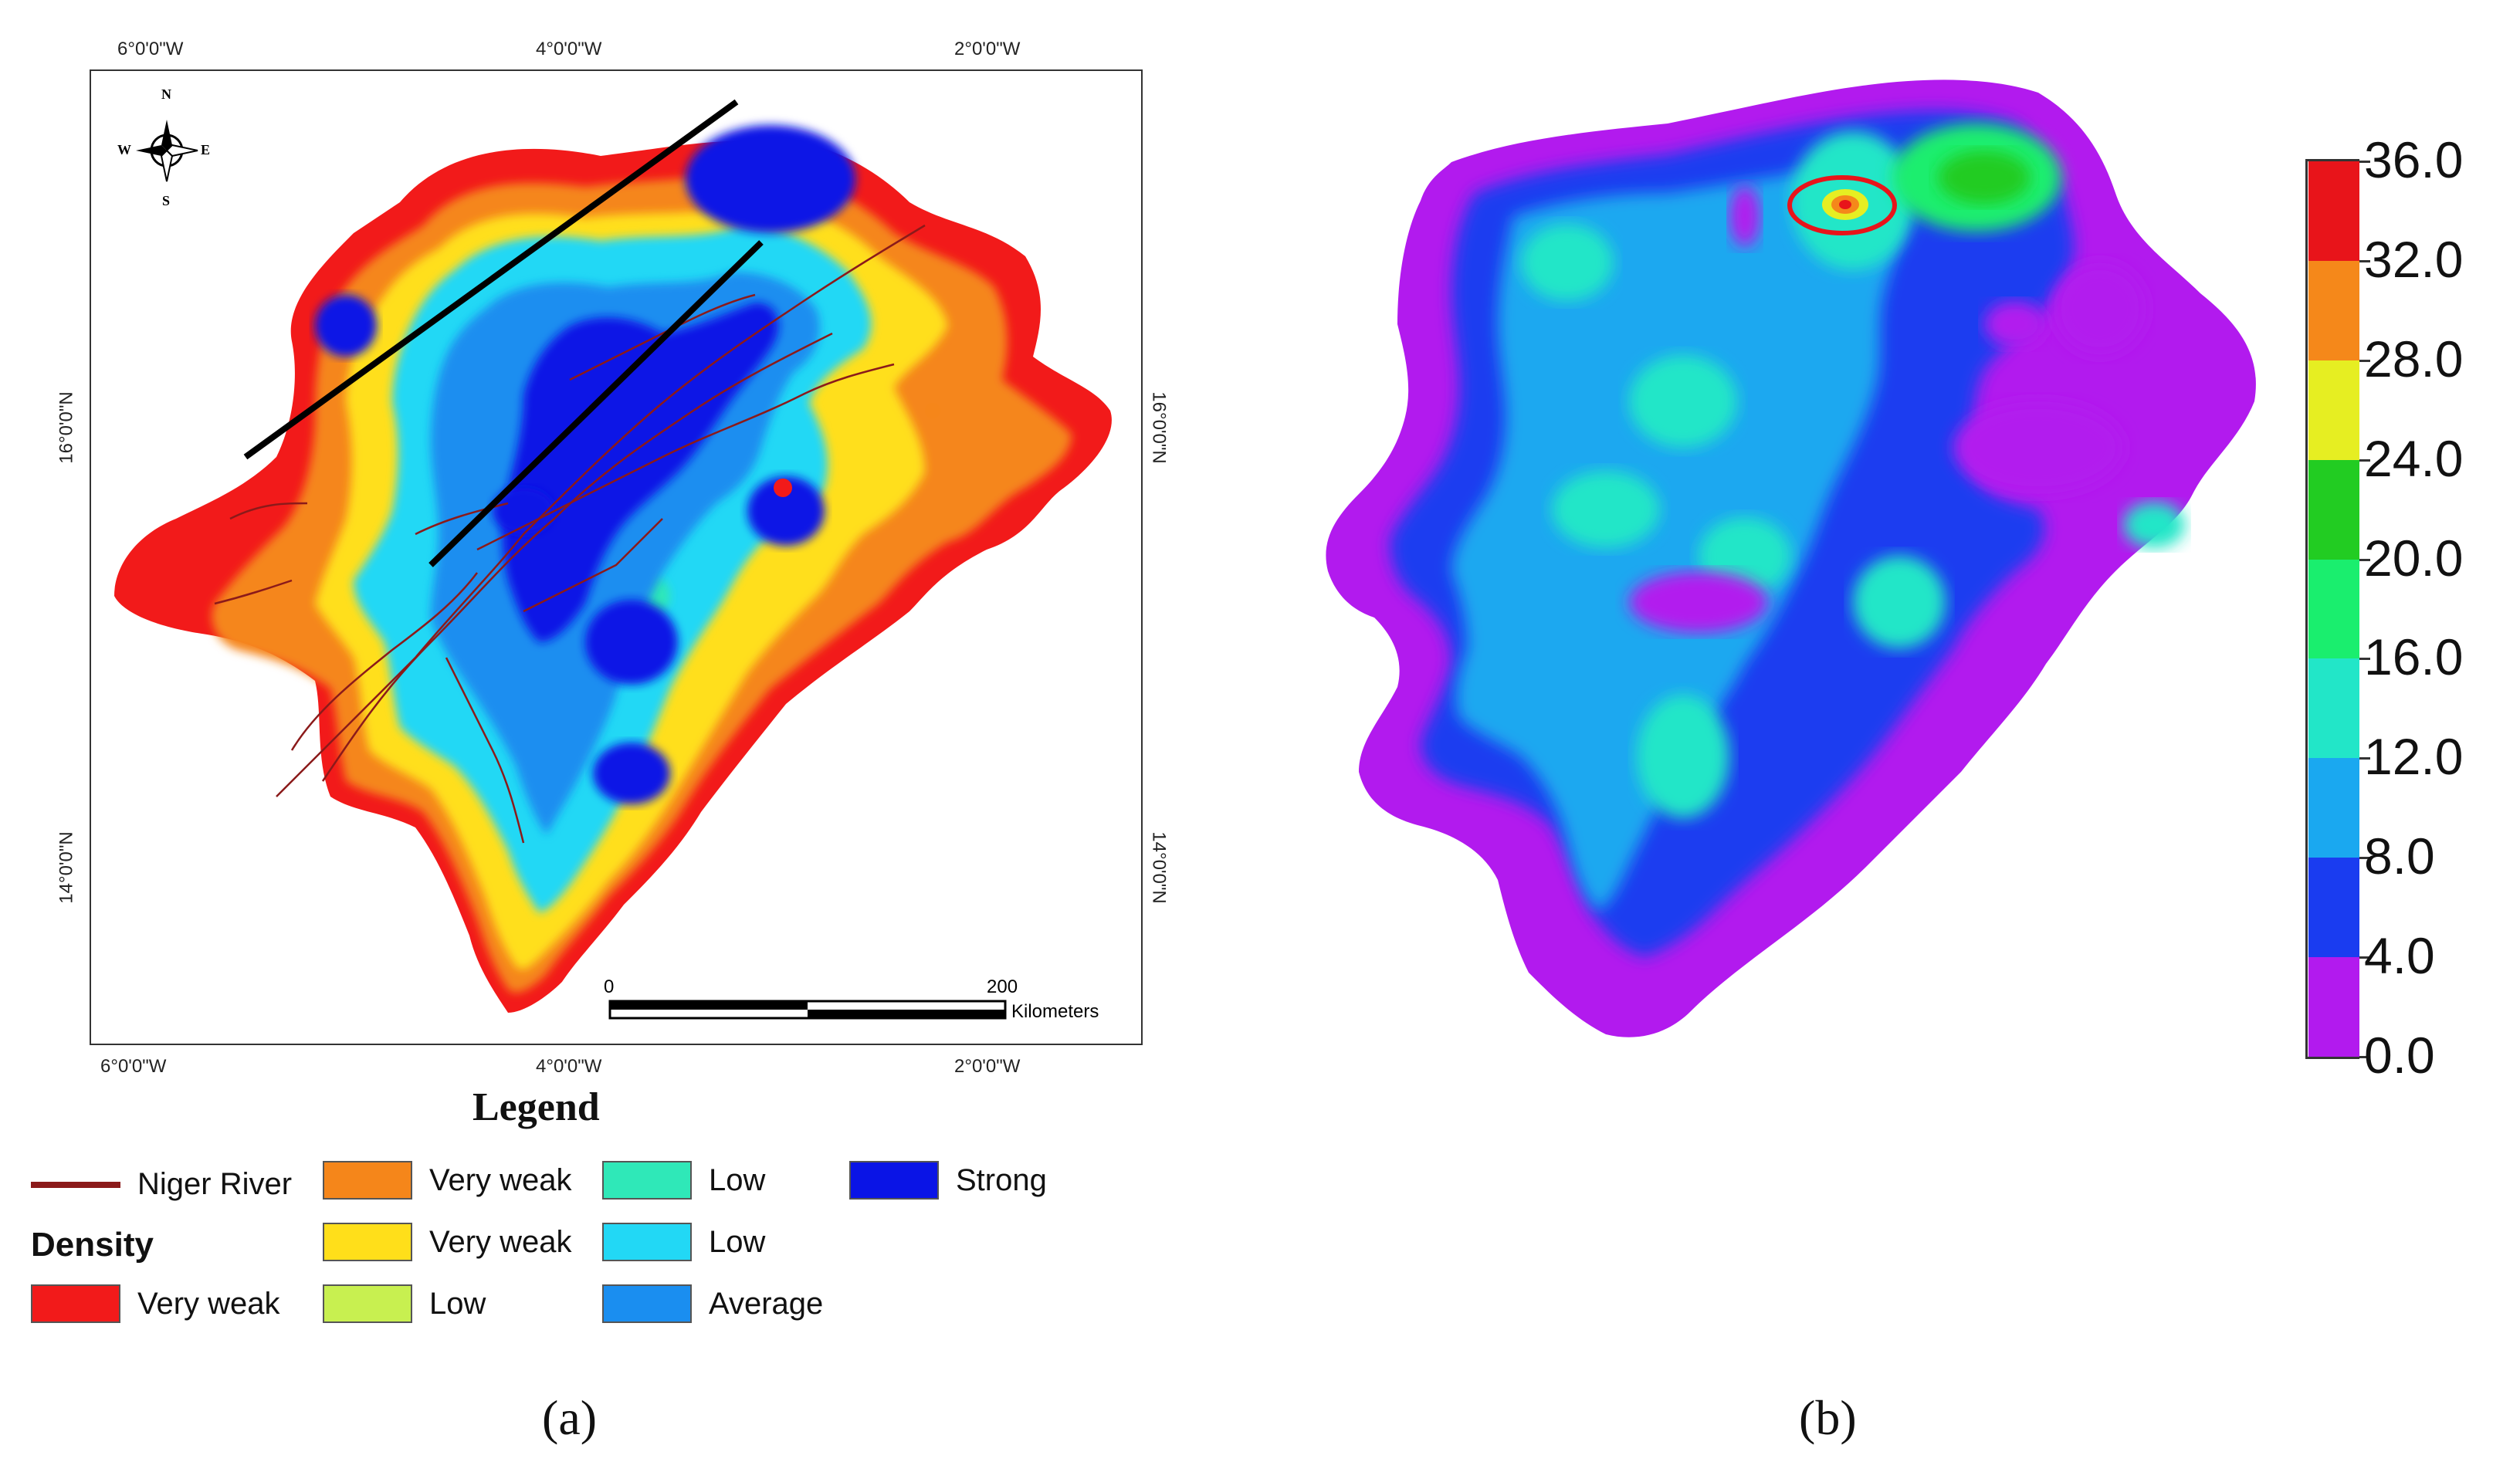 This screenshot has height=1472, width=2520. I want to click on caption-a: (a), so click(570, 1417).